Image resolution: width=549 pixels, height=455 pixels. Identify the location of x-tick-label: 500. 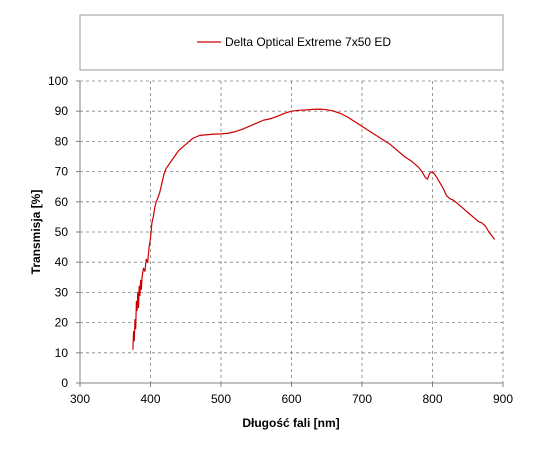
(221, 399).